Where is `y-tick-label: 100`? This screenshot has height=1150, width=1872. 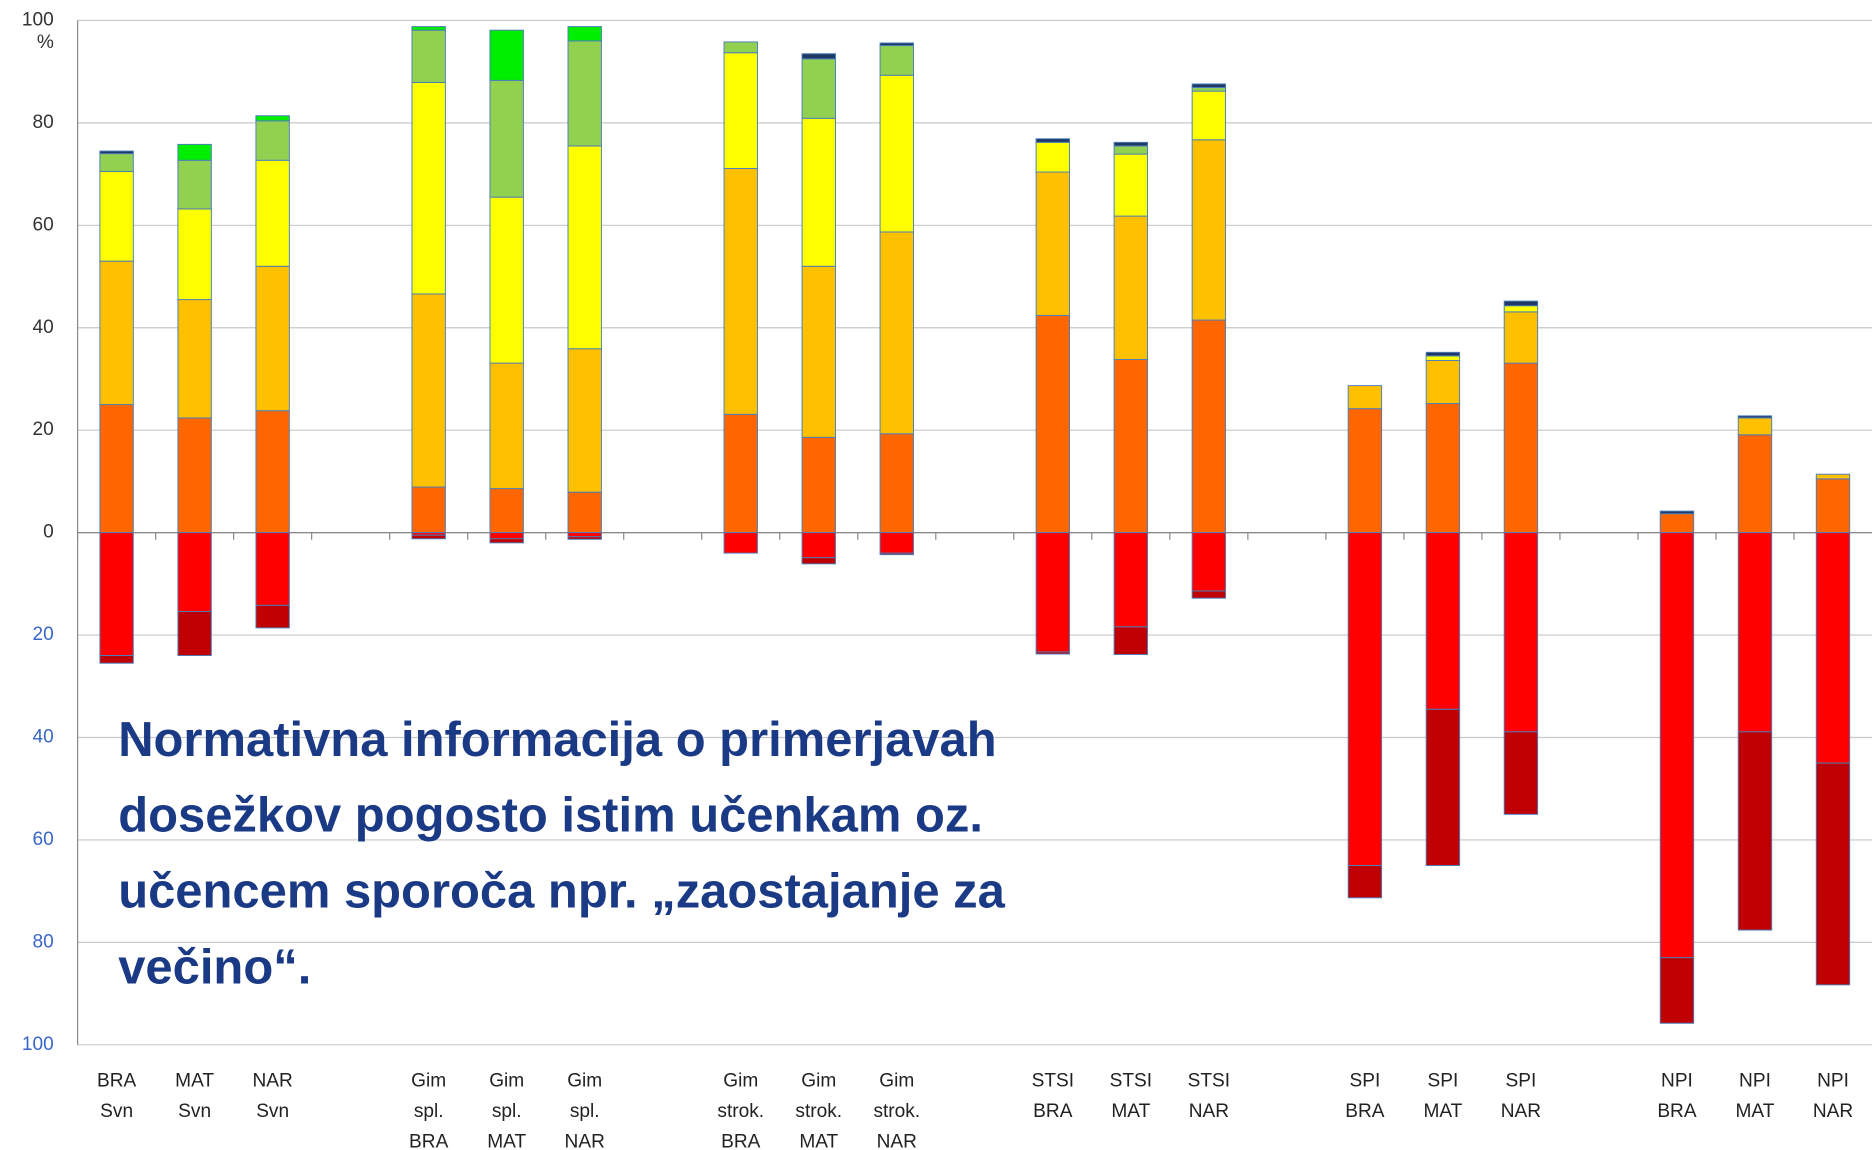 y-tick-label: 100 is located at coordinates (38, 1044).